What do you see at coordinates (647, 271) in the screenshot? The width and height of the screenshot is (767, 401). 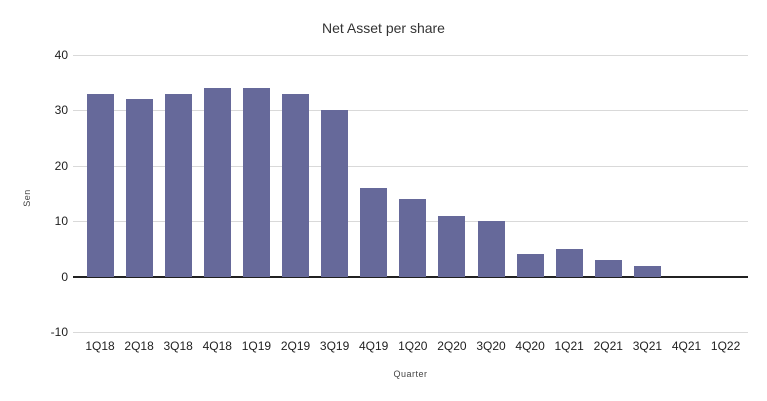 I see `bar-3q21` at bounding box center [647, 271].